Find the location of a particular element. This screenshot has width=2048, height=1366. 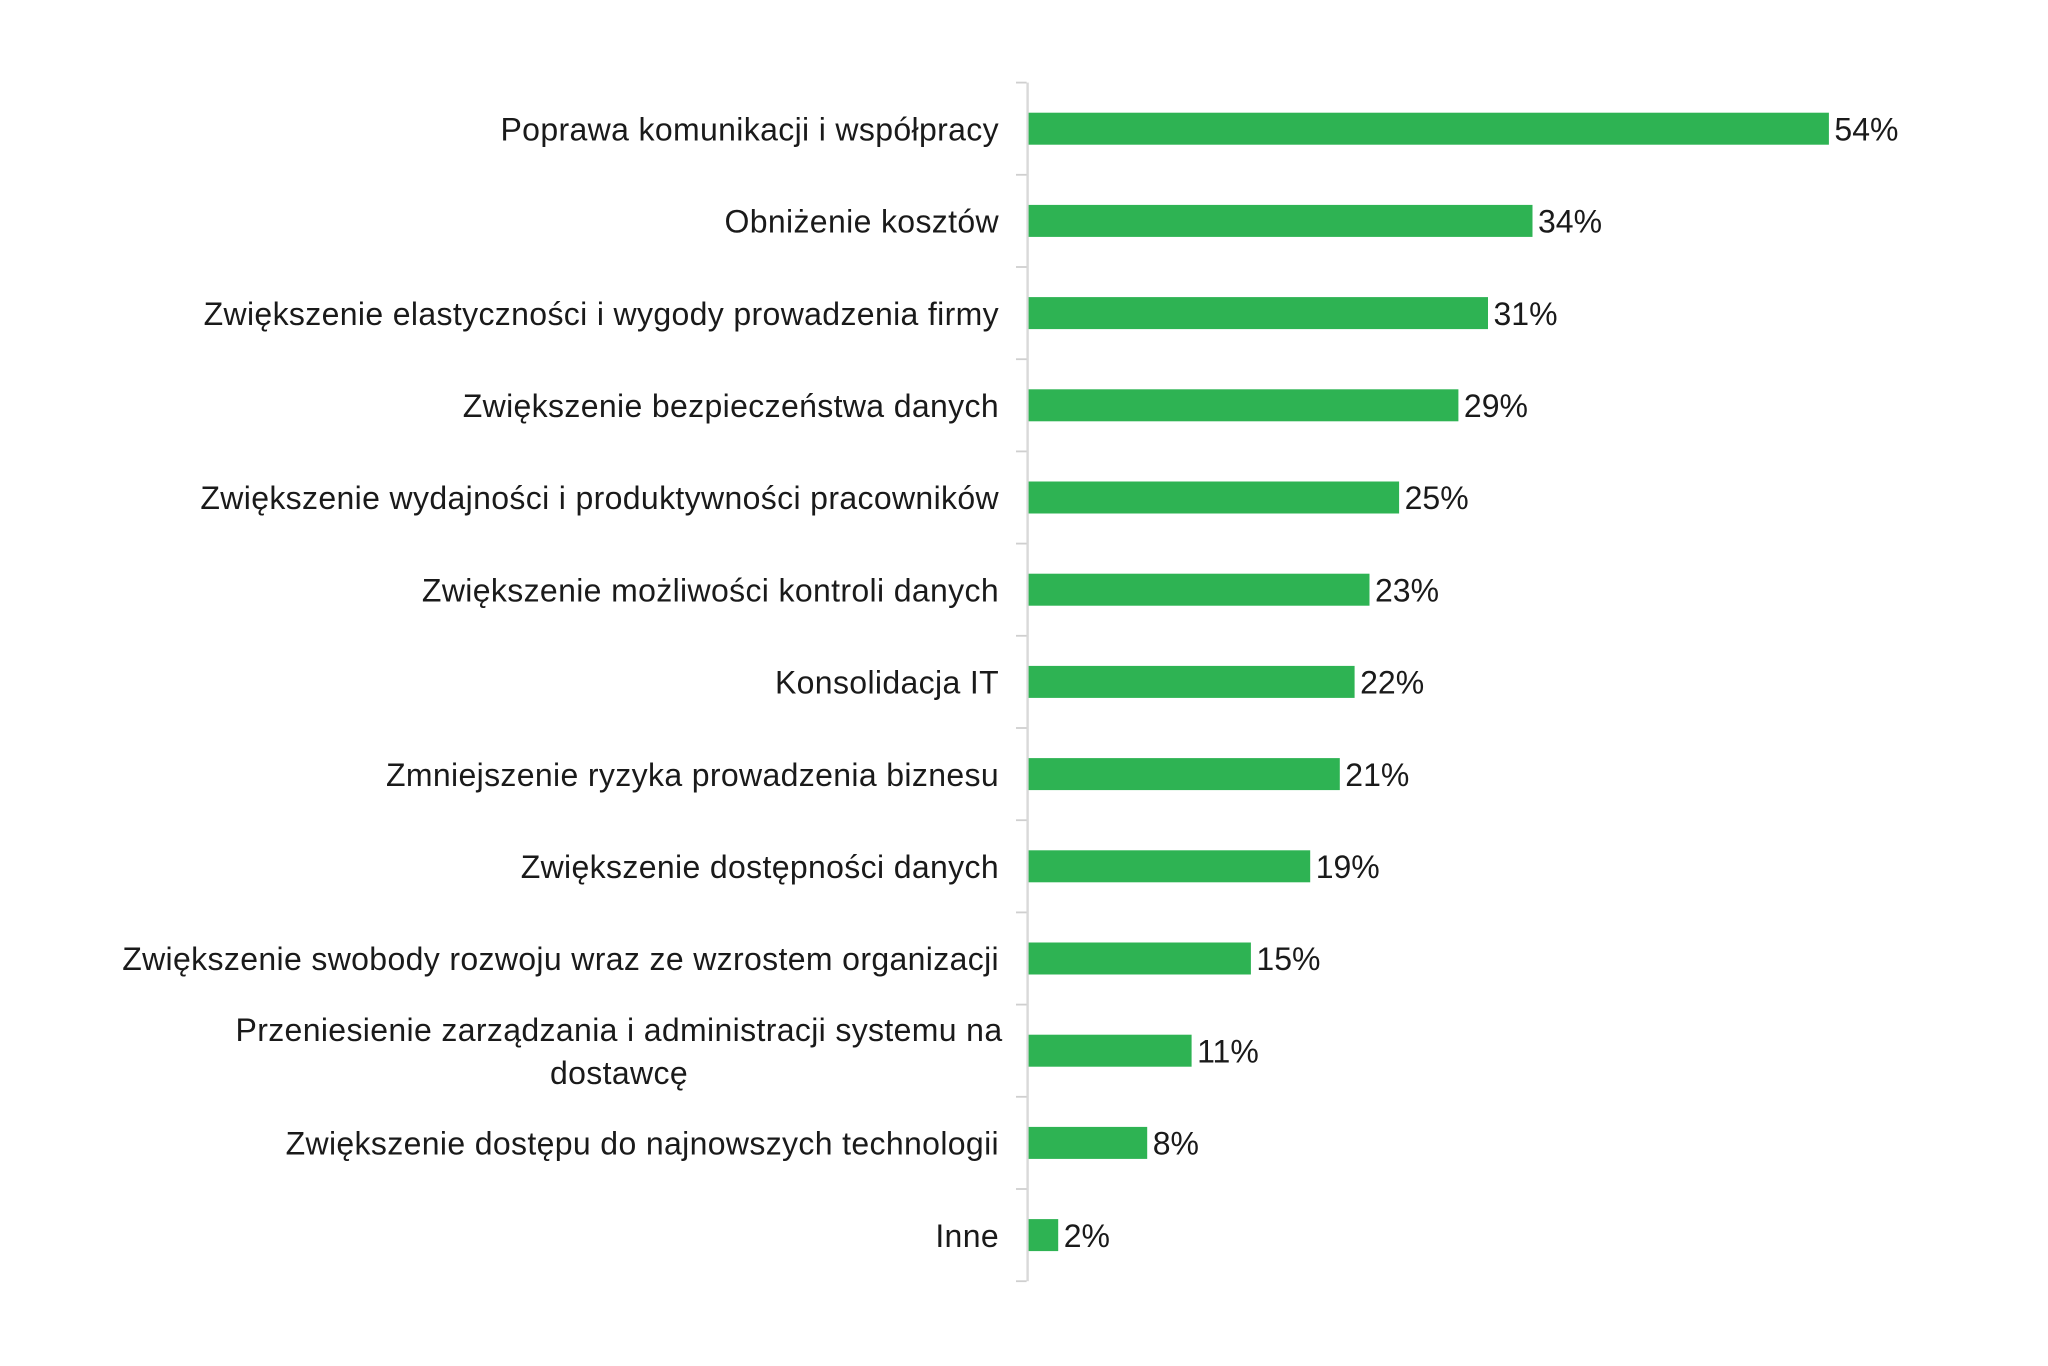

svg-text: Zwiększenie dostępności danych is located at coordinates (760, 867).